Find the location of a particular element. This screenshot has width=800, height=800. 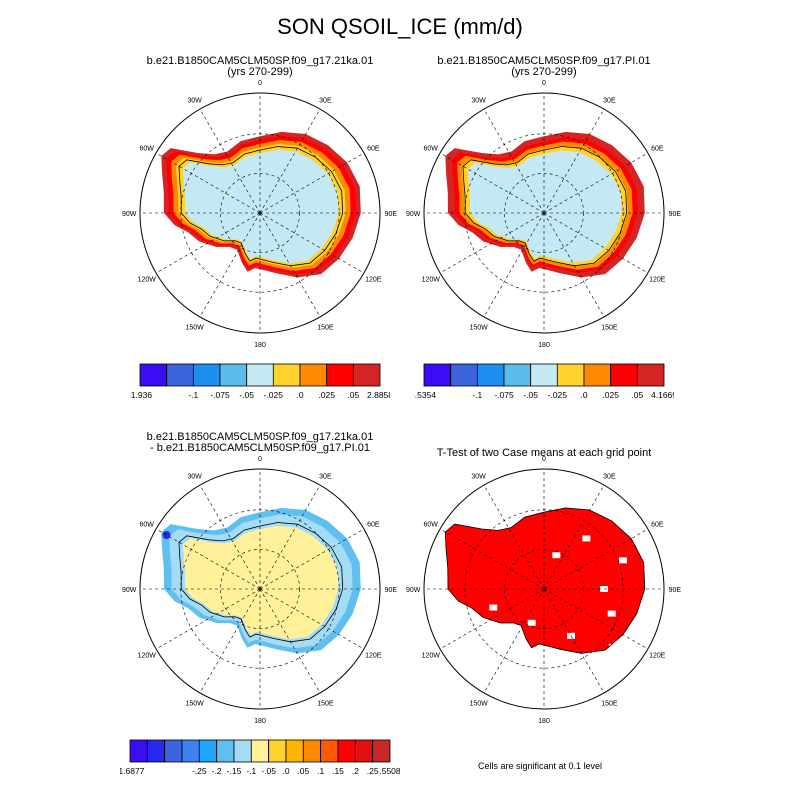

colorbar-label: -.025 is located at coordinates (558, 395).